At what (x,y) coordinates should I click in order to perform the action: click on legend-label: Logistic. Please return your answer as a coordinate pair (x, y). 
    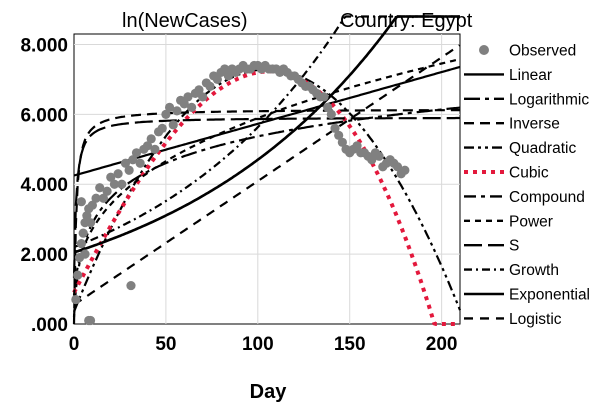
    Looking at the image, I should click on (535, 319).